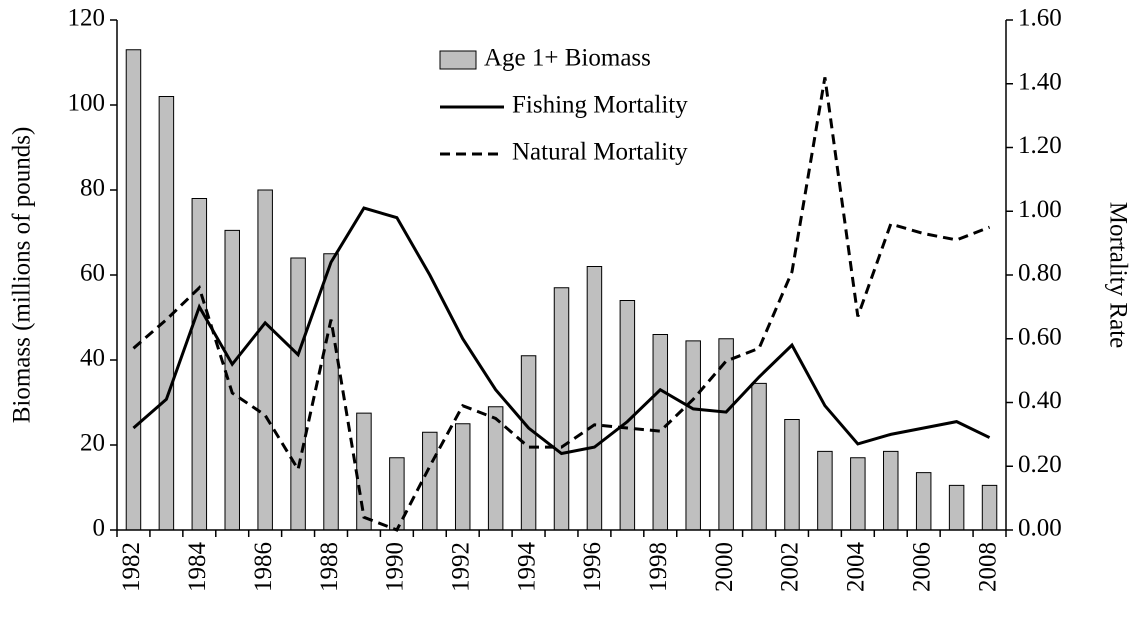  I want to click on y2-tick-label: 0.20, so click(1040, 464).